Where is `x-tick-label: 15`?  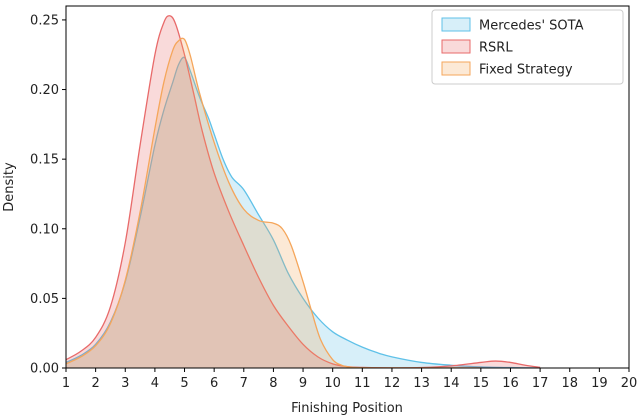 x-tick-label: 15 is located at coordinates (481, 383).